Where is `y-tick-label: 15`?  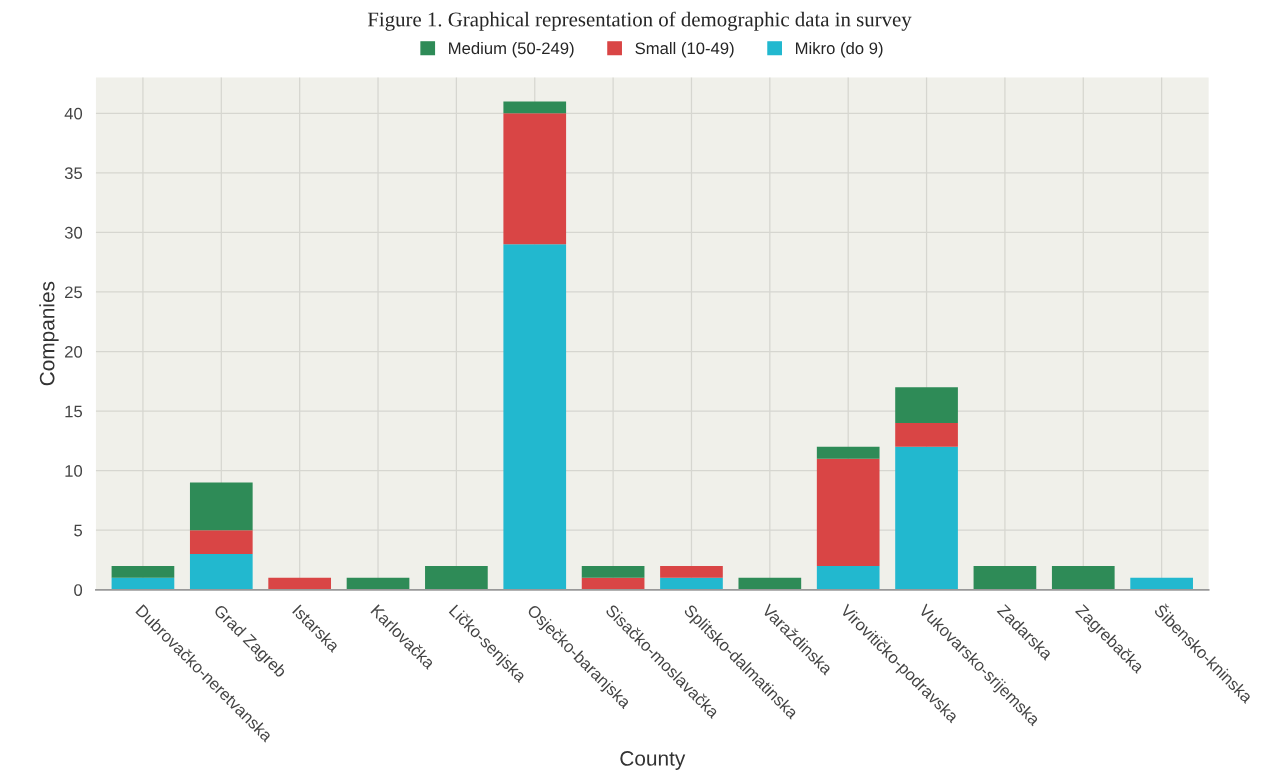 y-tick-label: 15 is located at coordinates (74, 411).